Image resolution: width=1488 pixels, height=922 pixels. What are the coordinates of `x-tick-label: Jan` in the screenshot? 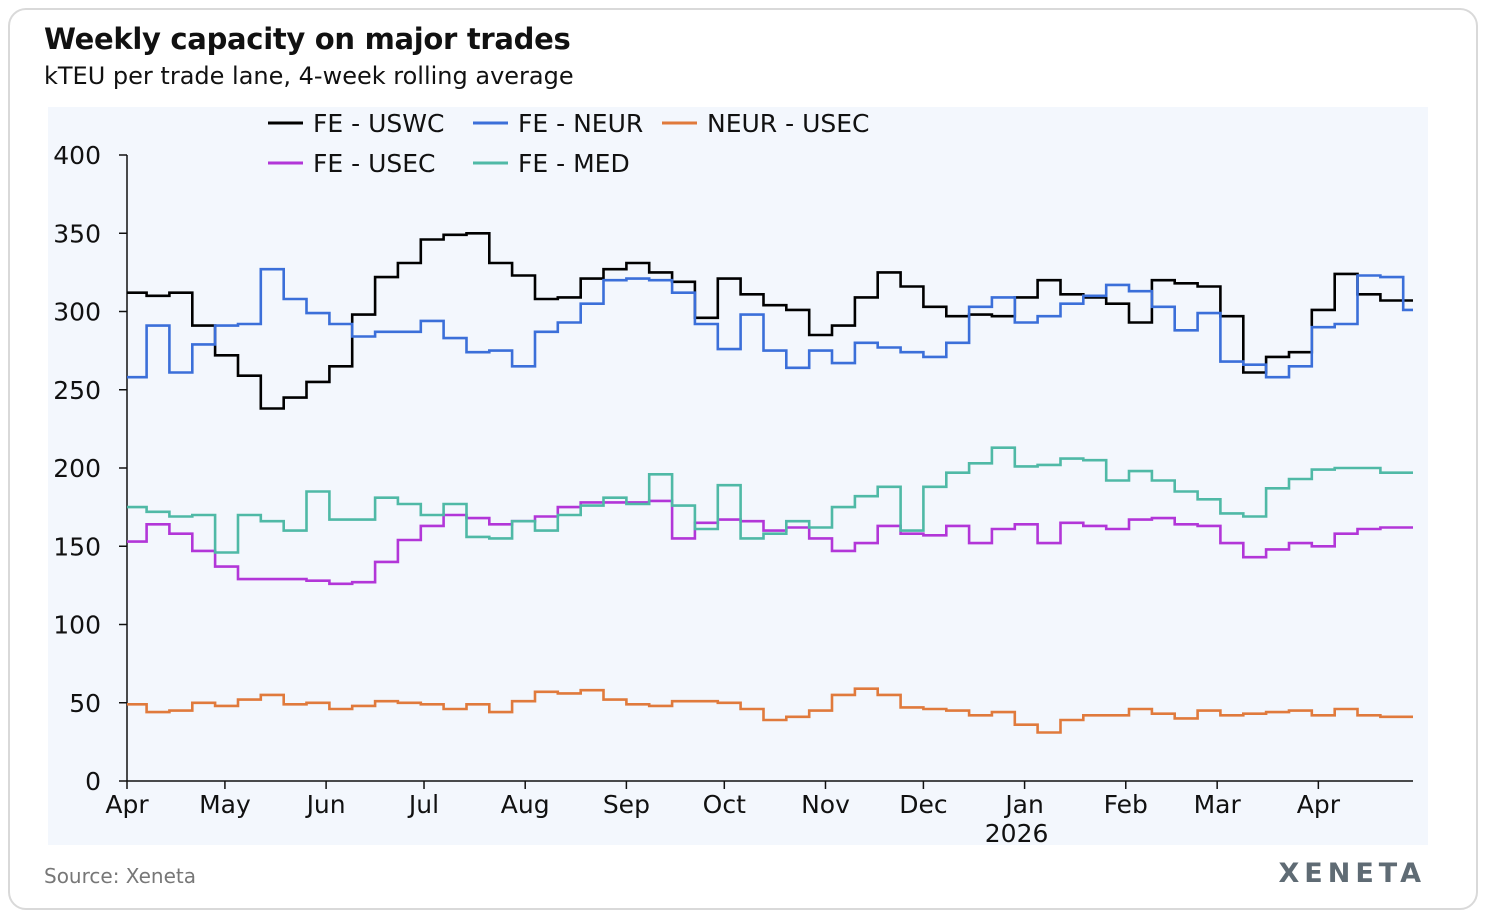 It's located at (1023, 804).